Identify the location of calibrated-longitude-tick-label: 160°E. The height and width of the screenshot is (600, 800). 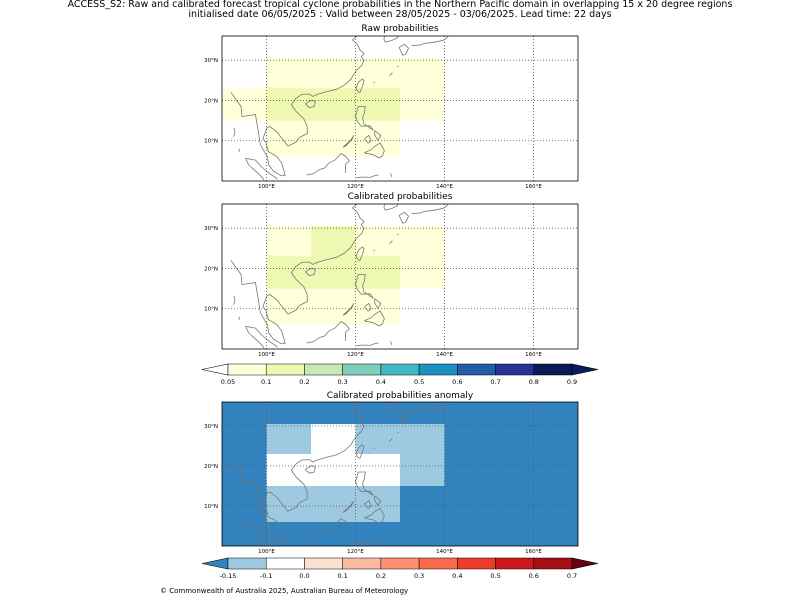
(533, 355).